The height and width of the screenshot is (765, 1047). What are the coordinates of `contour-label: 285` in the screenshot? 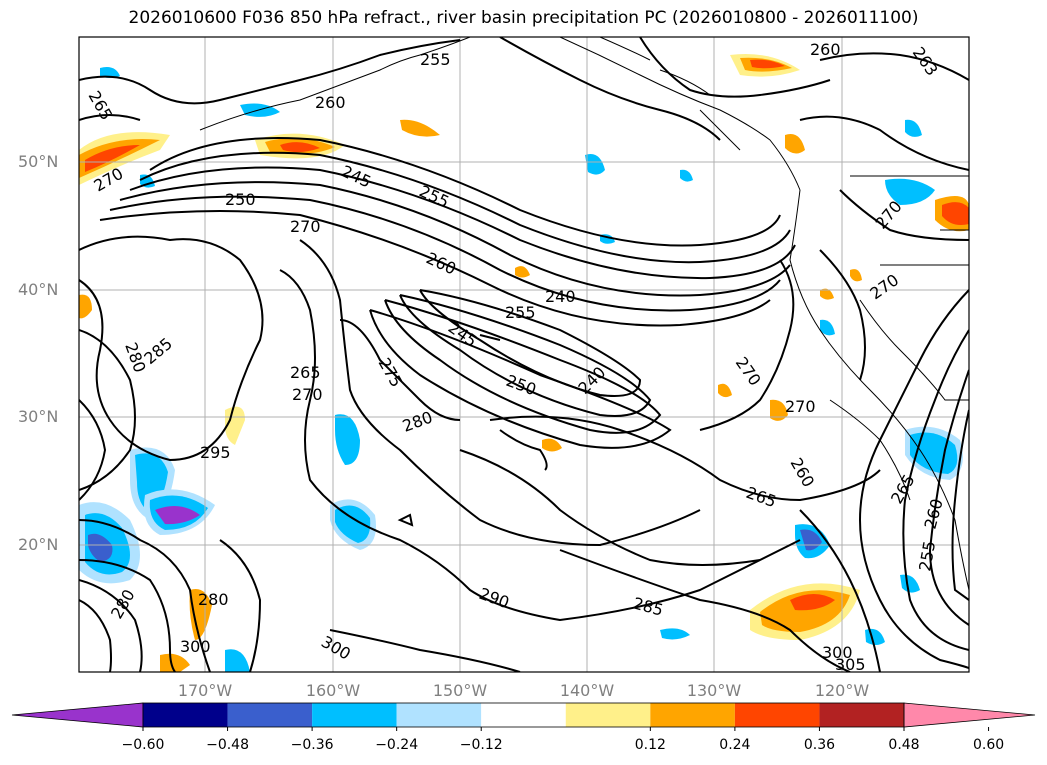 It's located at (648, 607).